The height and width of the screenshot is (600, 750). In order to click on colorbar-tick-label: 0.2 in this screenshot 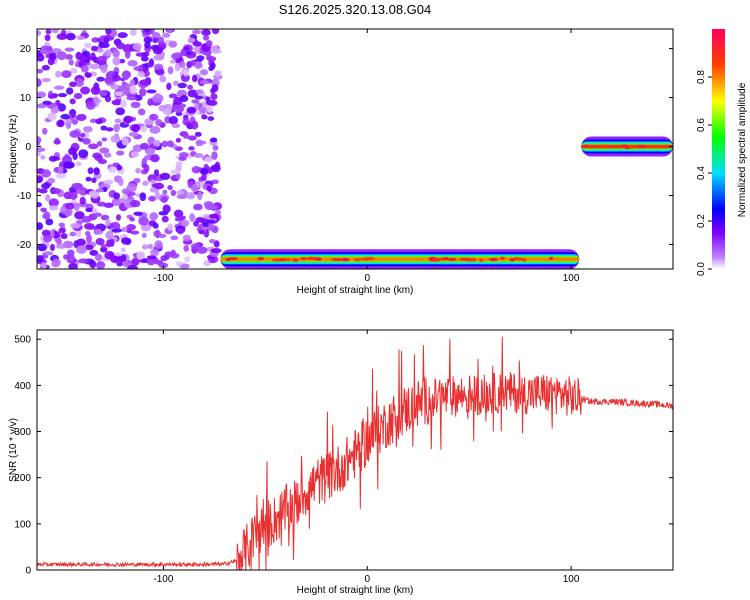, I will do `click(701, 221)`.